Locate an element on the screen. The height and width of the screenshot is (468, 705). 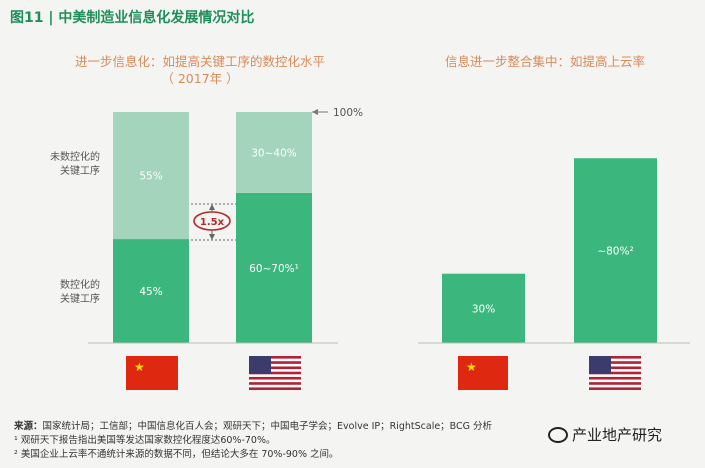
left-chart-bars: 45% 55% 60~70%¹ 30~40% is located at coordinates (212, 227).